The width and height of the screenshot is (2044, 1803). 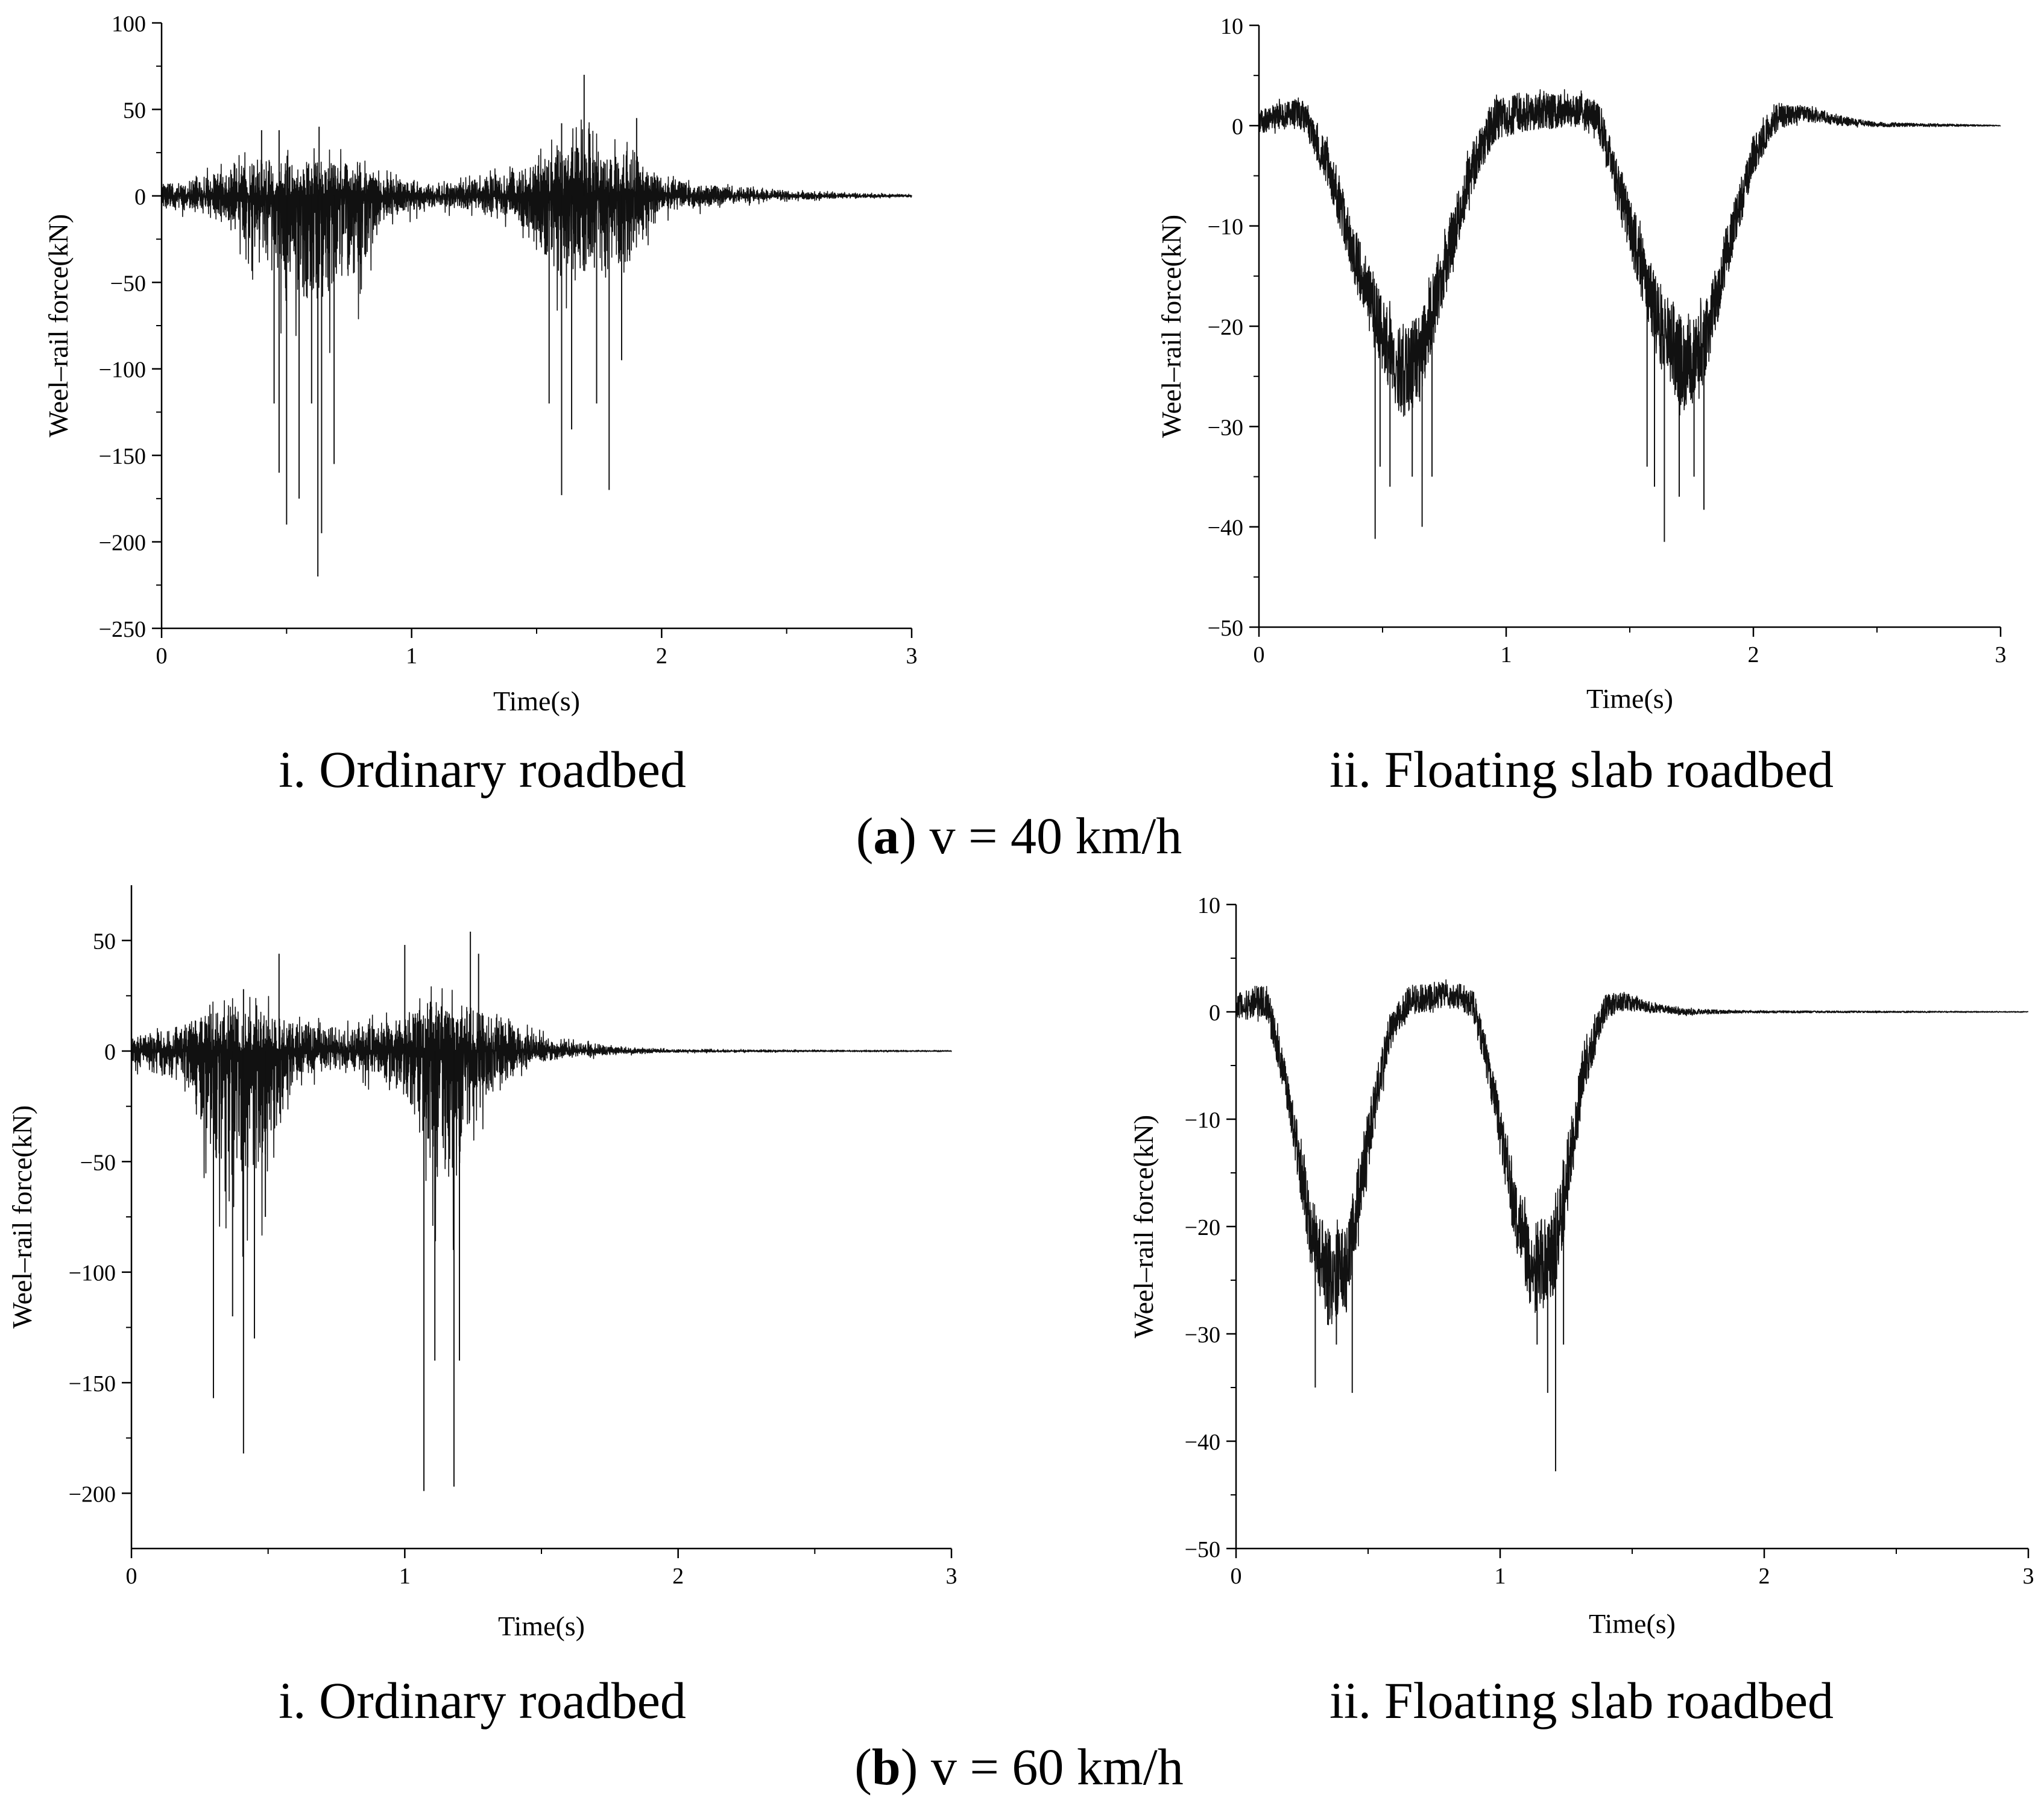 What do you see at coordinates (1582, 1700) in the screenshot?
I see `caption-b-right: ii. Floating slab roadbed` at bounding box center [1582, 1700].